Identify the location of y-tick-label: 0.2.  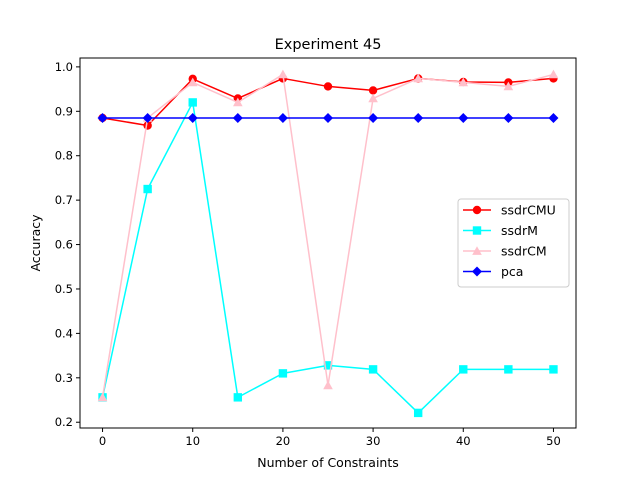
(64, 422).